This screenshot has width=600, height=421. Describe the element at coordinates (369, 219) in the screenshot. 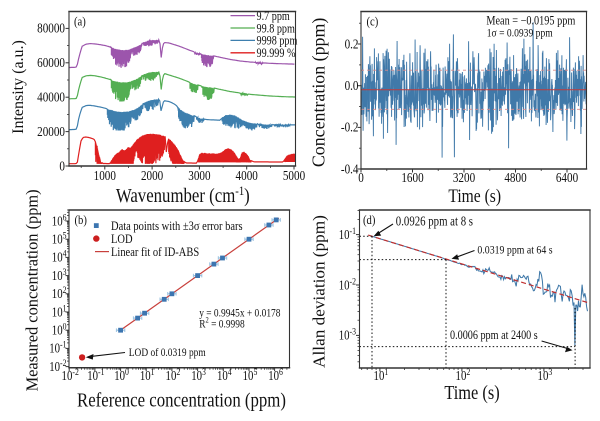

I see `svg-text: (d)` at that location.